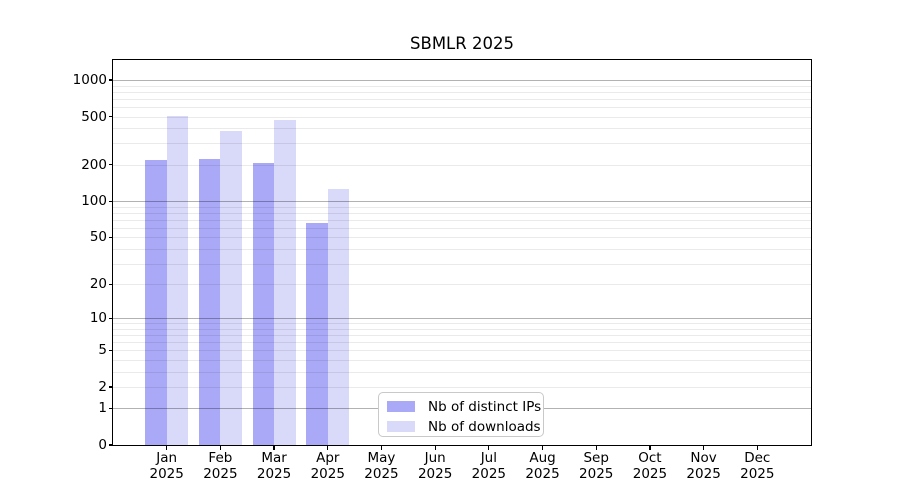  I want to click on legend-item-distinct-ips: Nb of distinct IPs, so click(461, 407).